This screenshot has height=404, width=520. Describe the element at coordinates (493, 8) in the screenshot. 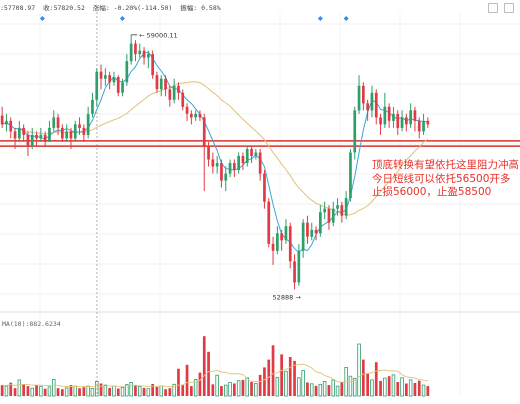

I see `screenshot-icon` at that location.